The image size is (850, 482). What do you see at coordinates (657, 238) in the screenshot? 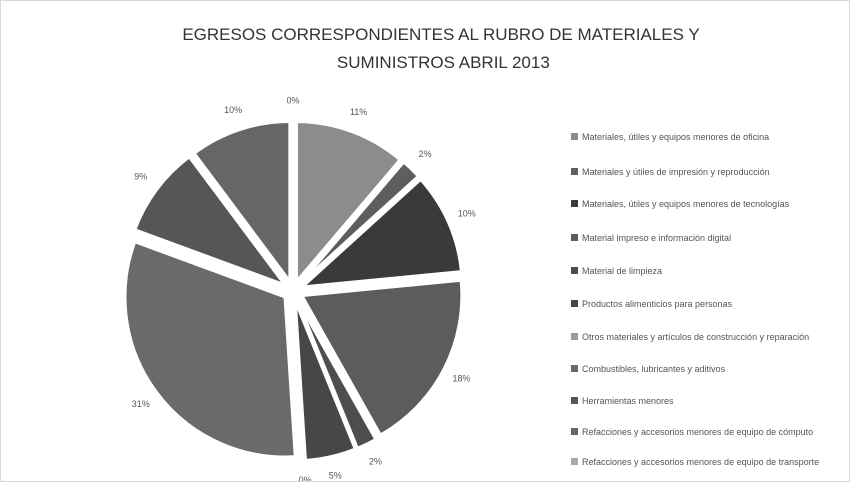
I see `legend-label: Material impreso e información digital` at bounding box center [657, 238].